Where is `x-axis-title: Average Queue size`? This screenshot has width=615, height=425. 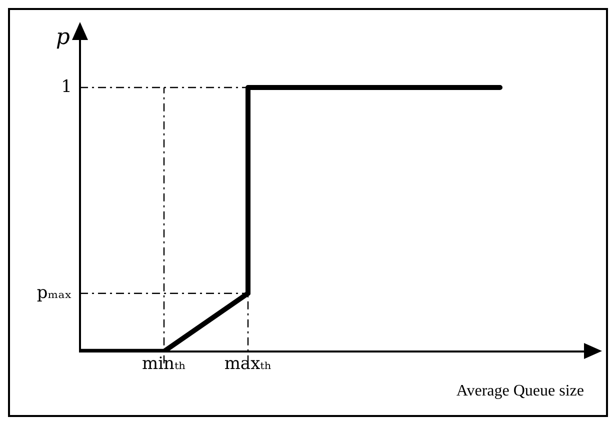 x-axis-title: Average Queue size is located at coordinates (520, 391).